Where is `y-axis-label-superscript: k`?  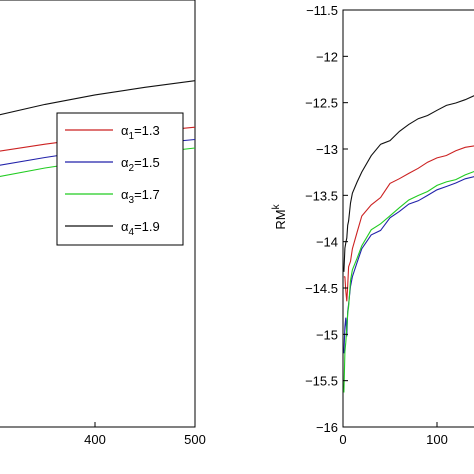
y-axis-label-superscript: k is located at coordinates (276, 206).